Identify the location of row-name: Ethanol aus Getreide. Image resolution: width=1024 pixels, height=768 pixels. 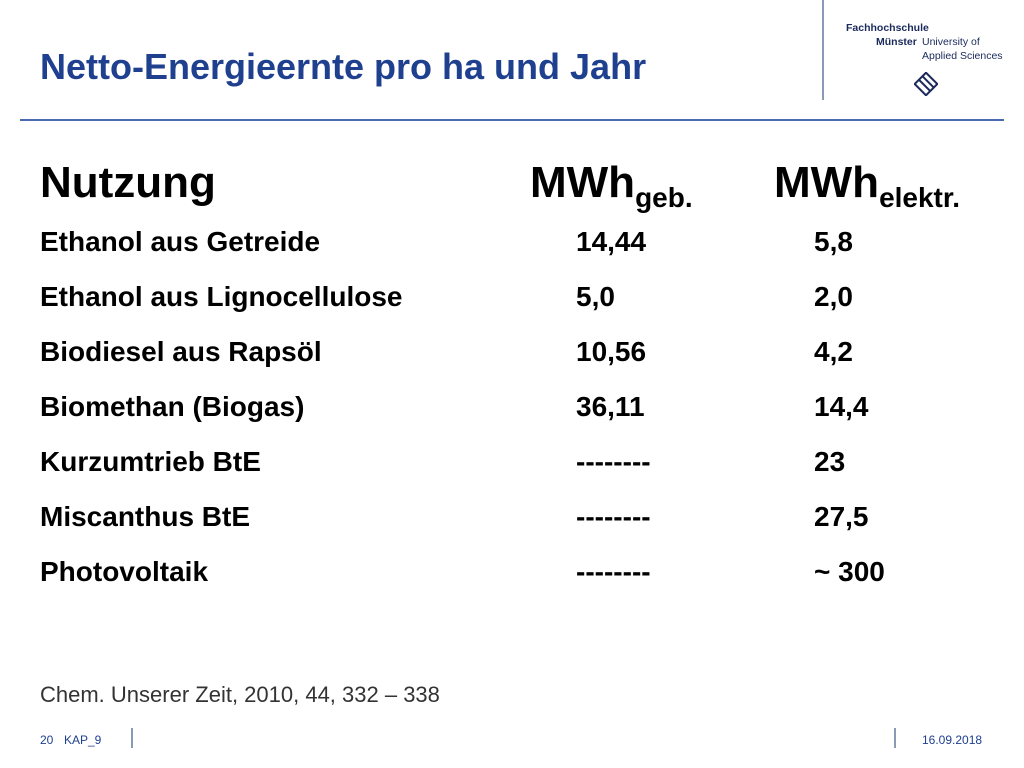
(180, 241).